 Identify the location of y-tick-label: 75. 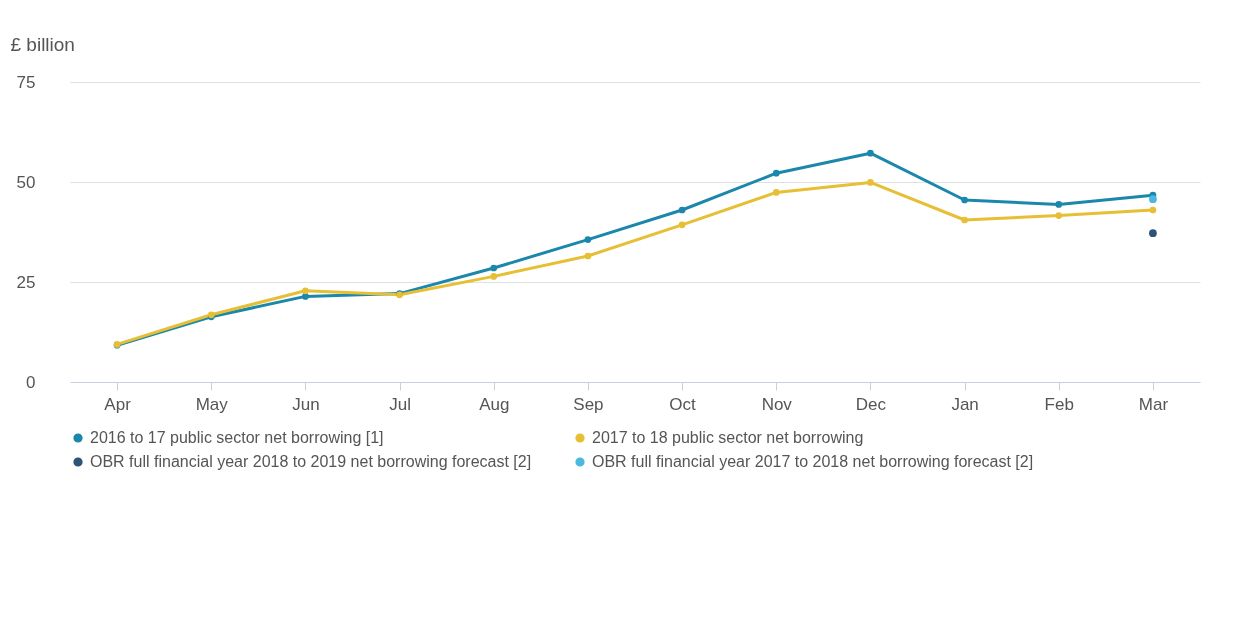
(26, 82).